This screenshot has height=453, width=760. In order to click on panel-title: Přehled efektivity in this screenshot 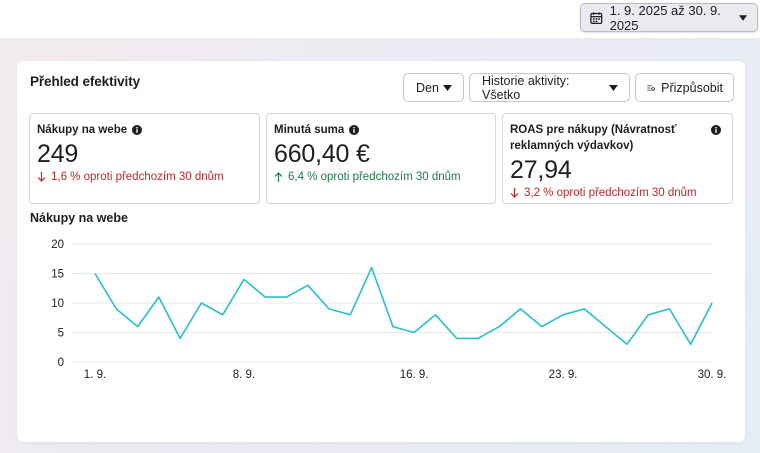, I will do `click(85, 81)`.